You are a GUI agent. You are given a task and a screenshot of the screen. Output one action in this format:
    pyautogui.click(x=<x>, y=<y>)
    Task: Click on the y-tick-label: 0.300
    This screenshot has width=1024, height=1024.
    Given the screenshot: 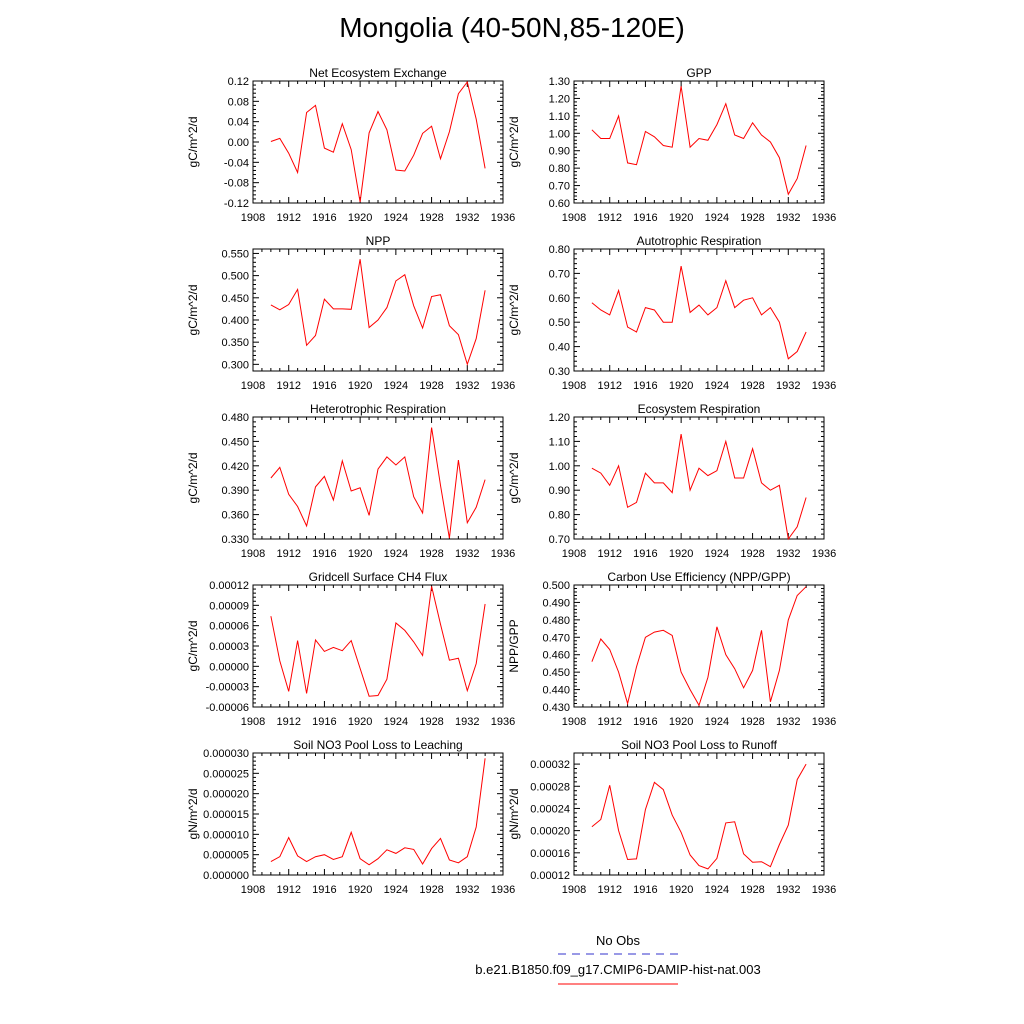 What is the action you would take?
    pyautogui.click(x=235, y=365)
    